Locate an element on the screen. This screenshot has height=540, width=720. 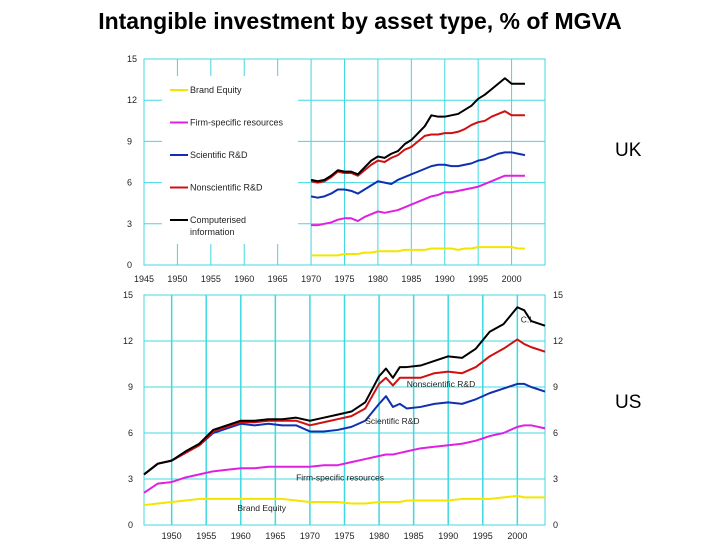
us-y-tick-label-left: 3 is located at coordinates (130, 479).